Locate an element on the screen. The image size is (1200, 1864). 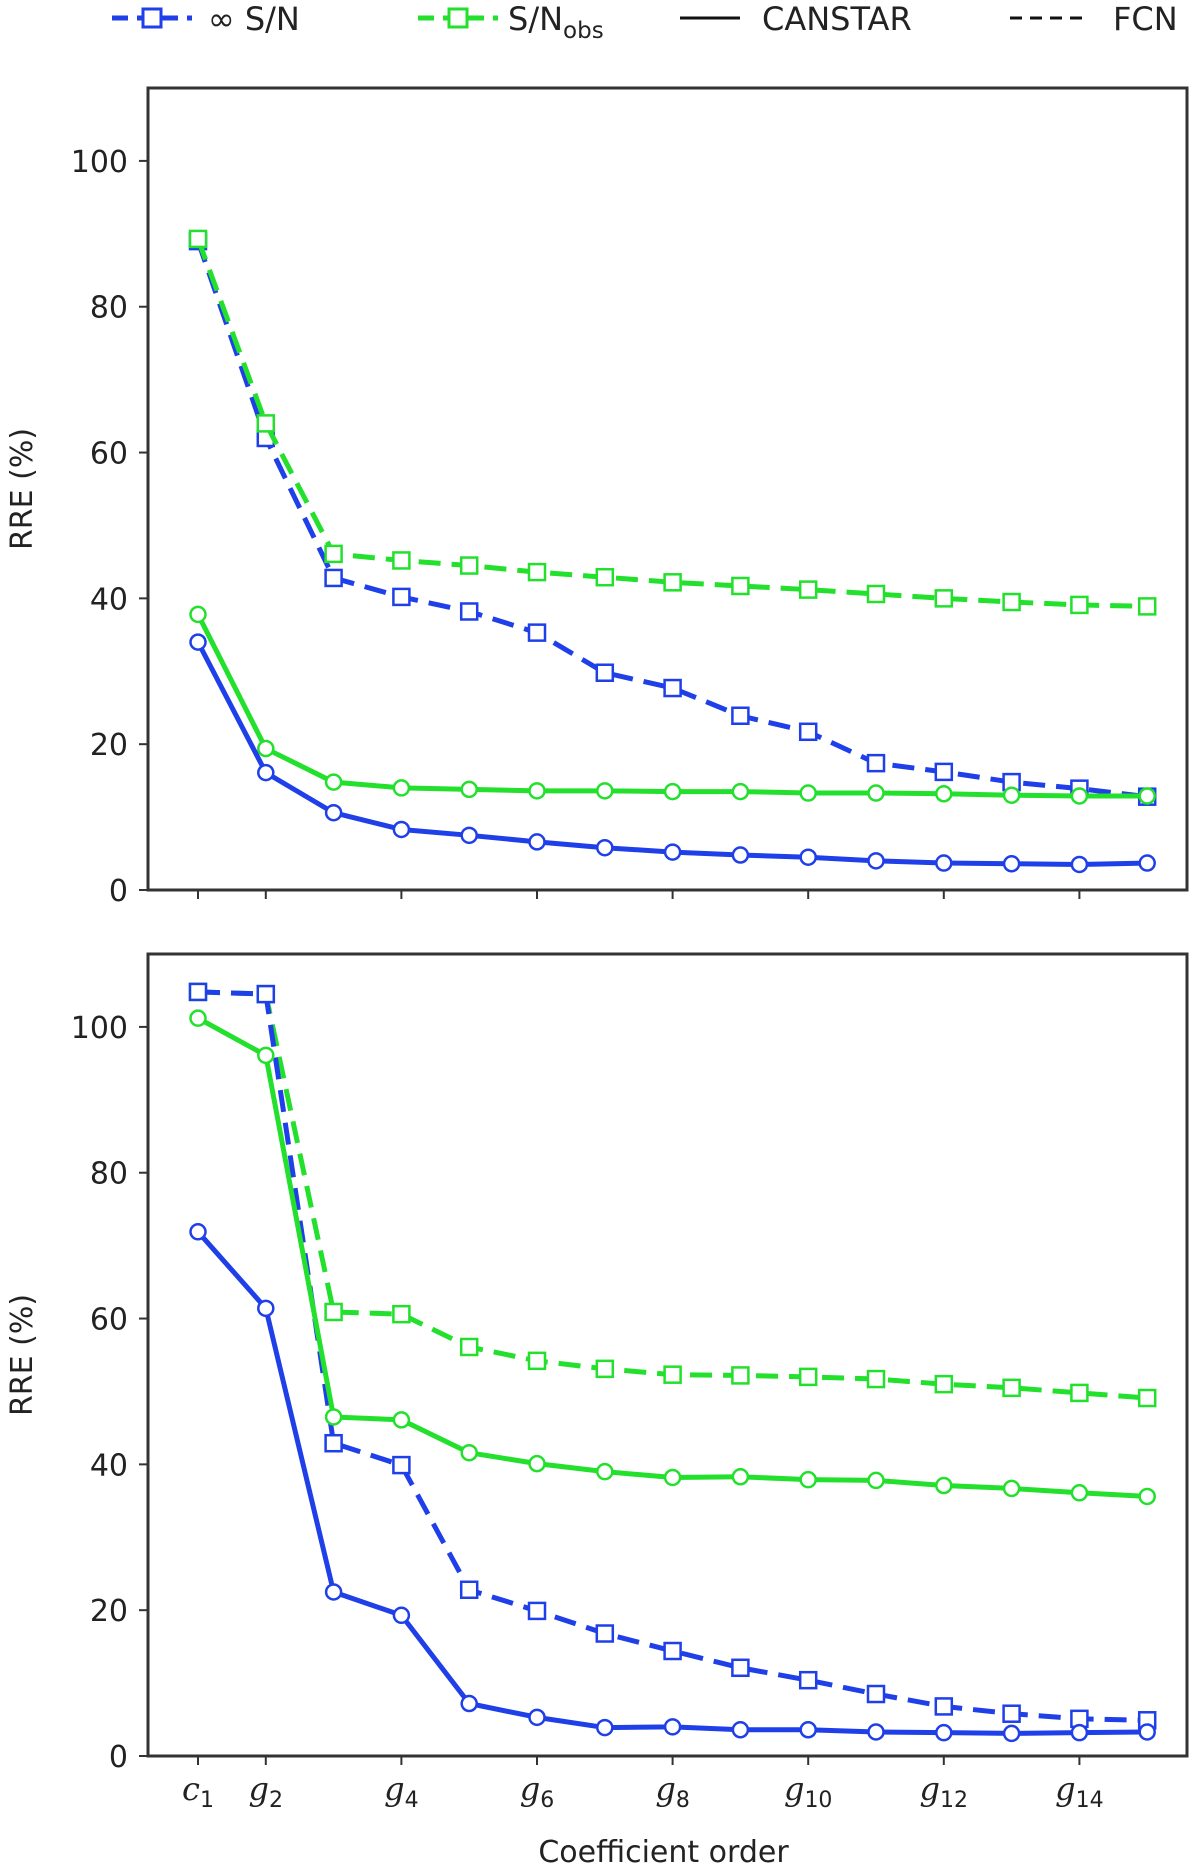
bottom-ytick-label: 100 is located at coordinates (99, 1028).